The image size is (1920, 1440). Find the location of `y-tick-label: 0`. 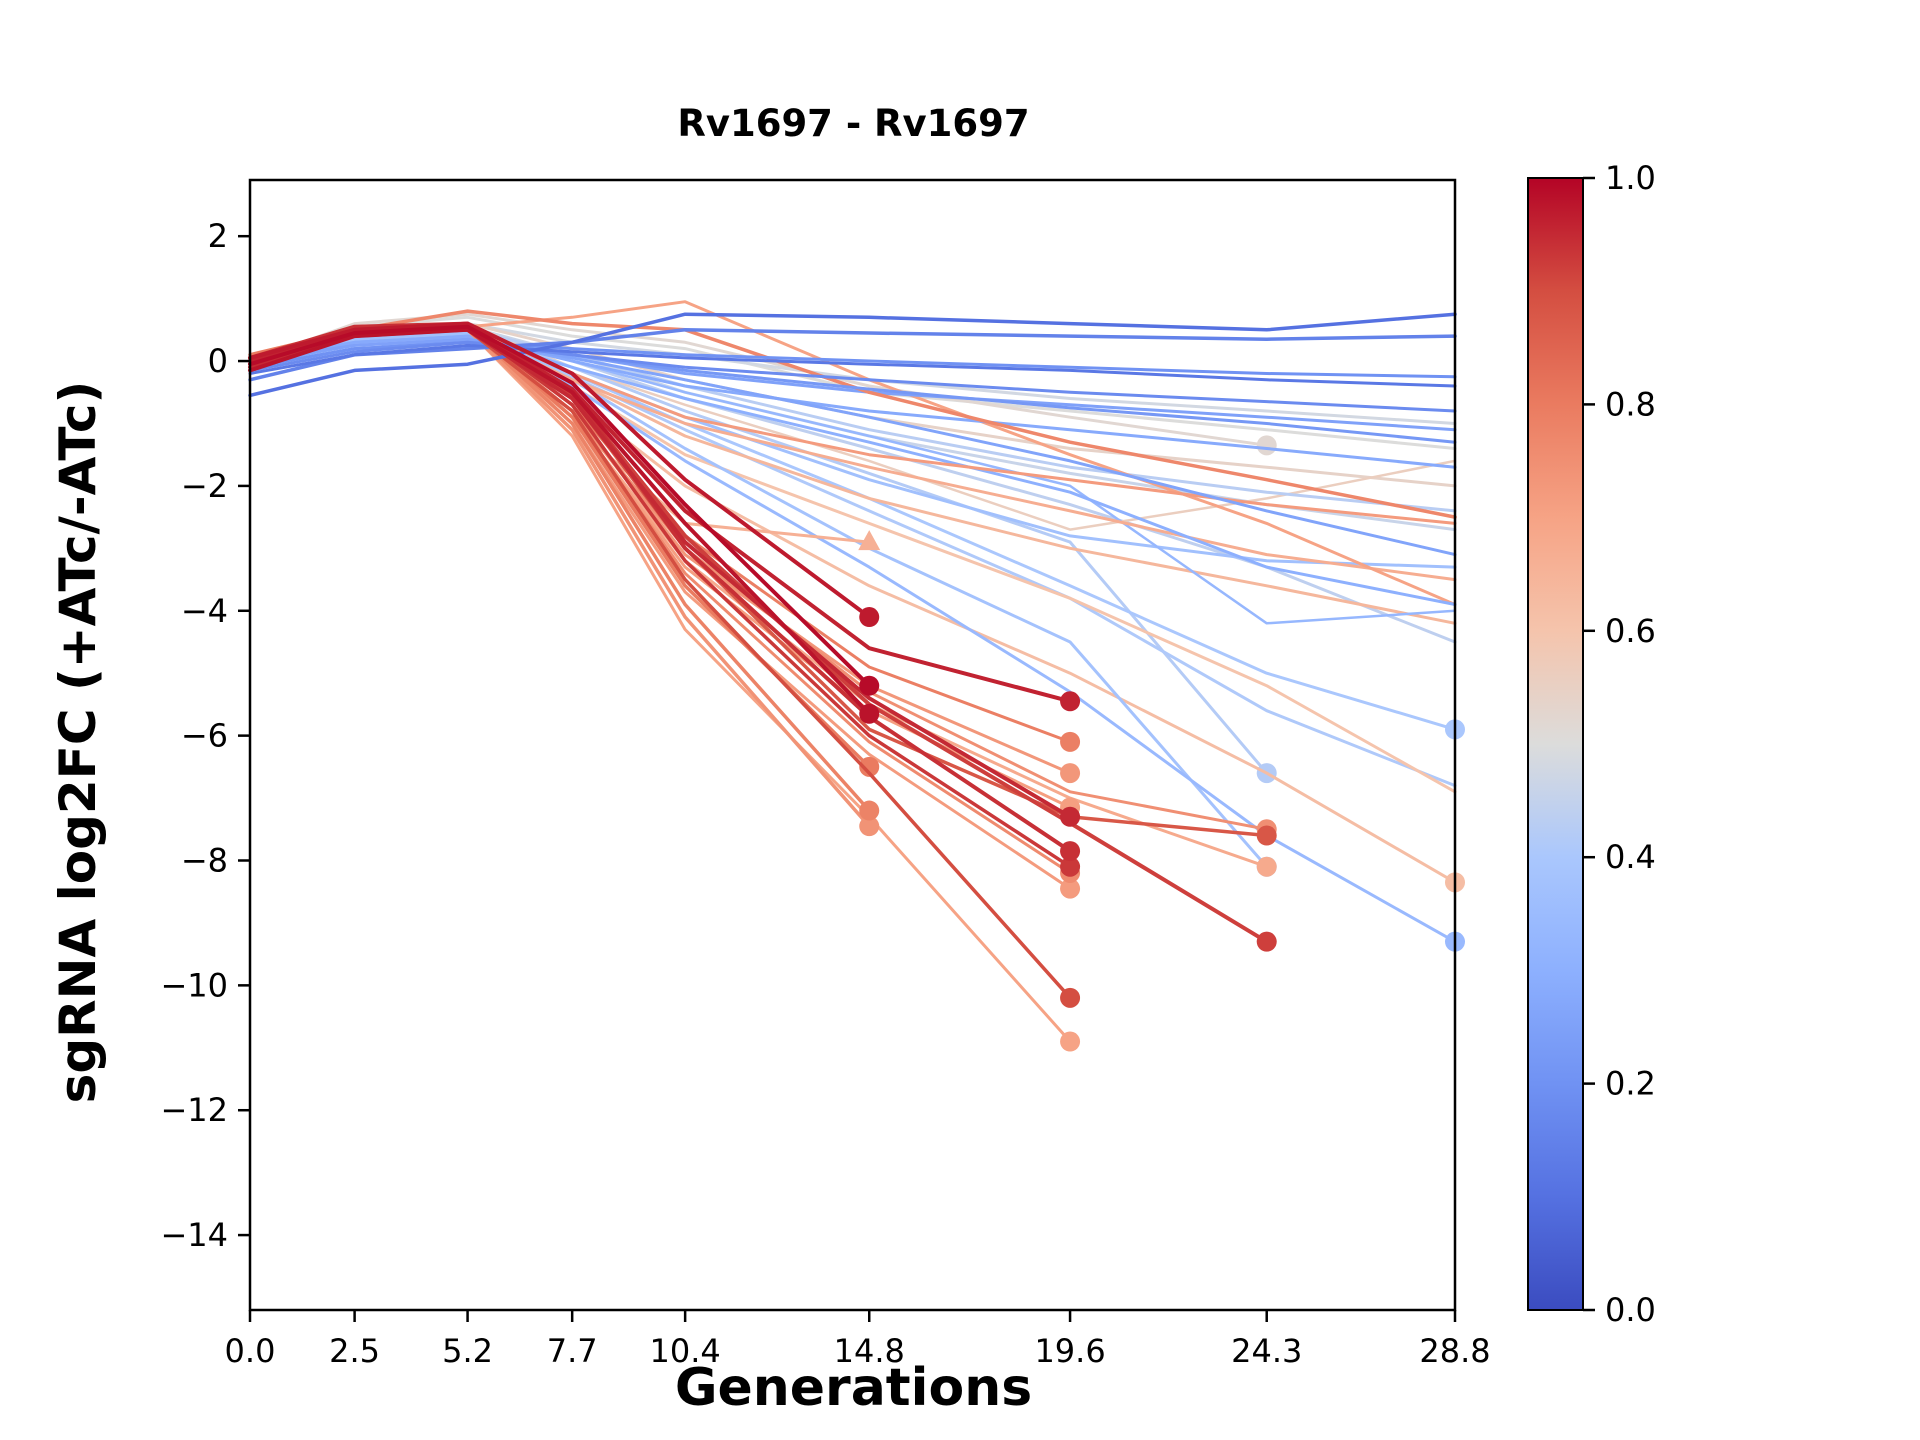

y-tick-label: 0 is located at coordinates (218, 361).